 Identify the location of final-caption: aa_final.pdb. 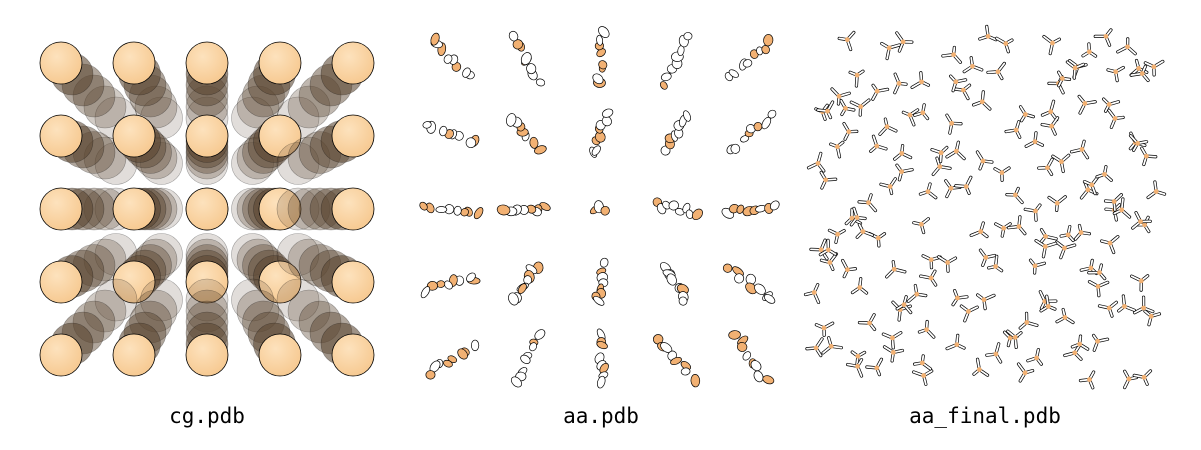
(985, 416).